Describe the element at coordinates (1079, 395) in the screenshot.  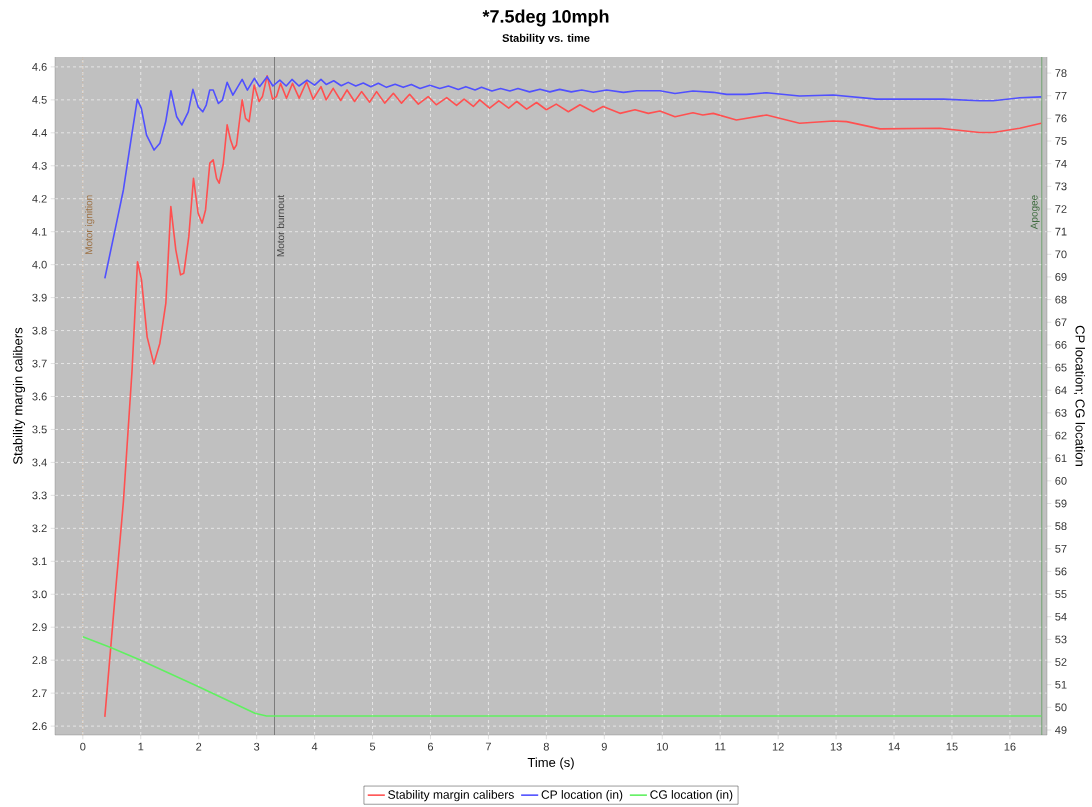
I see `y2-axis-title: CP location; CG location` at that location.